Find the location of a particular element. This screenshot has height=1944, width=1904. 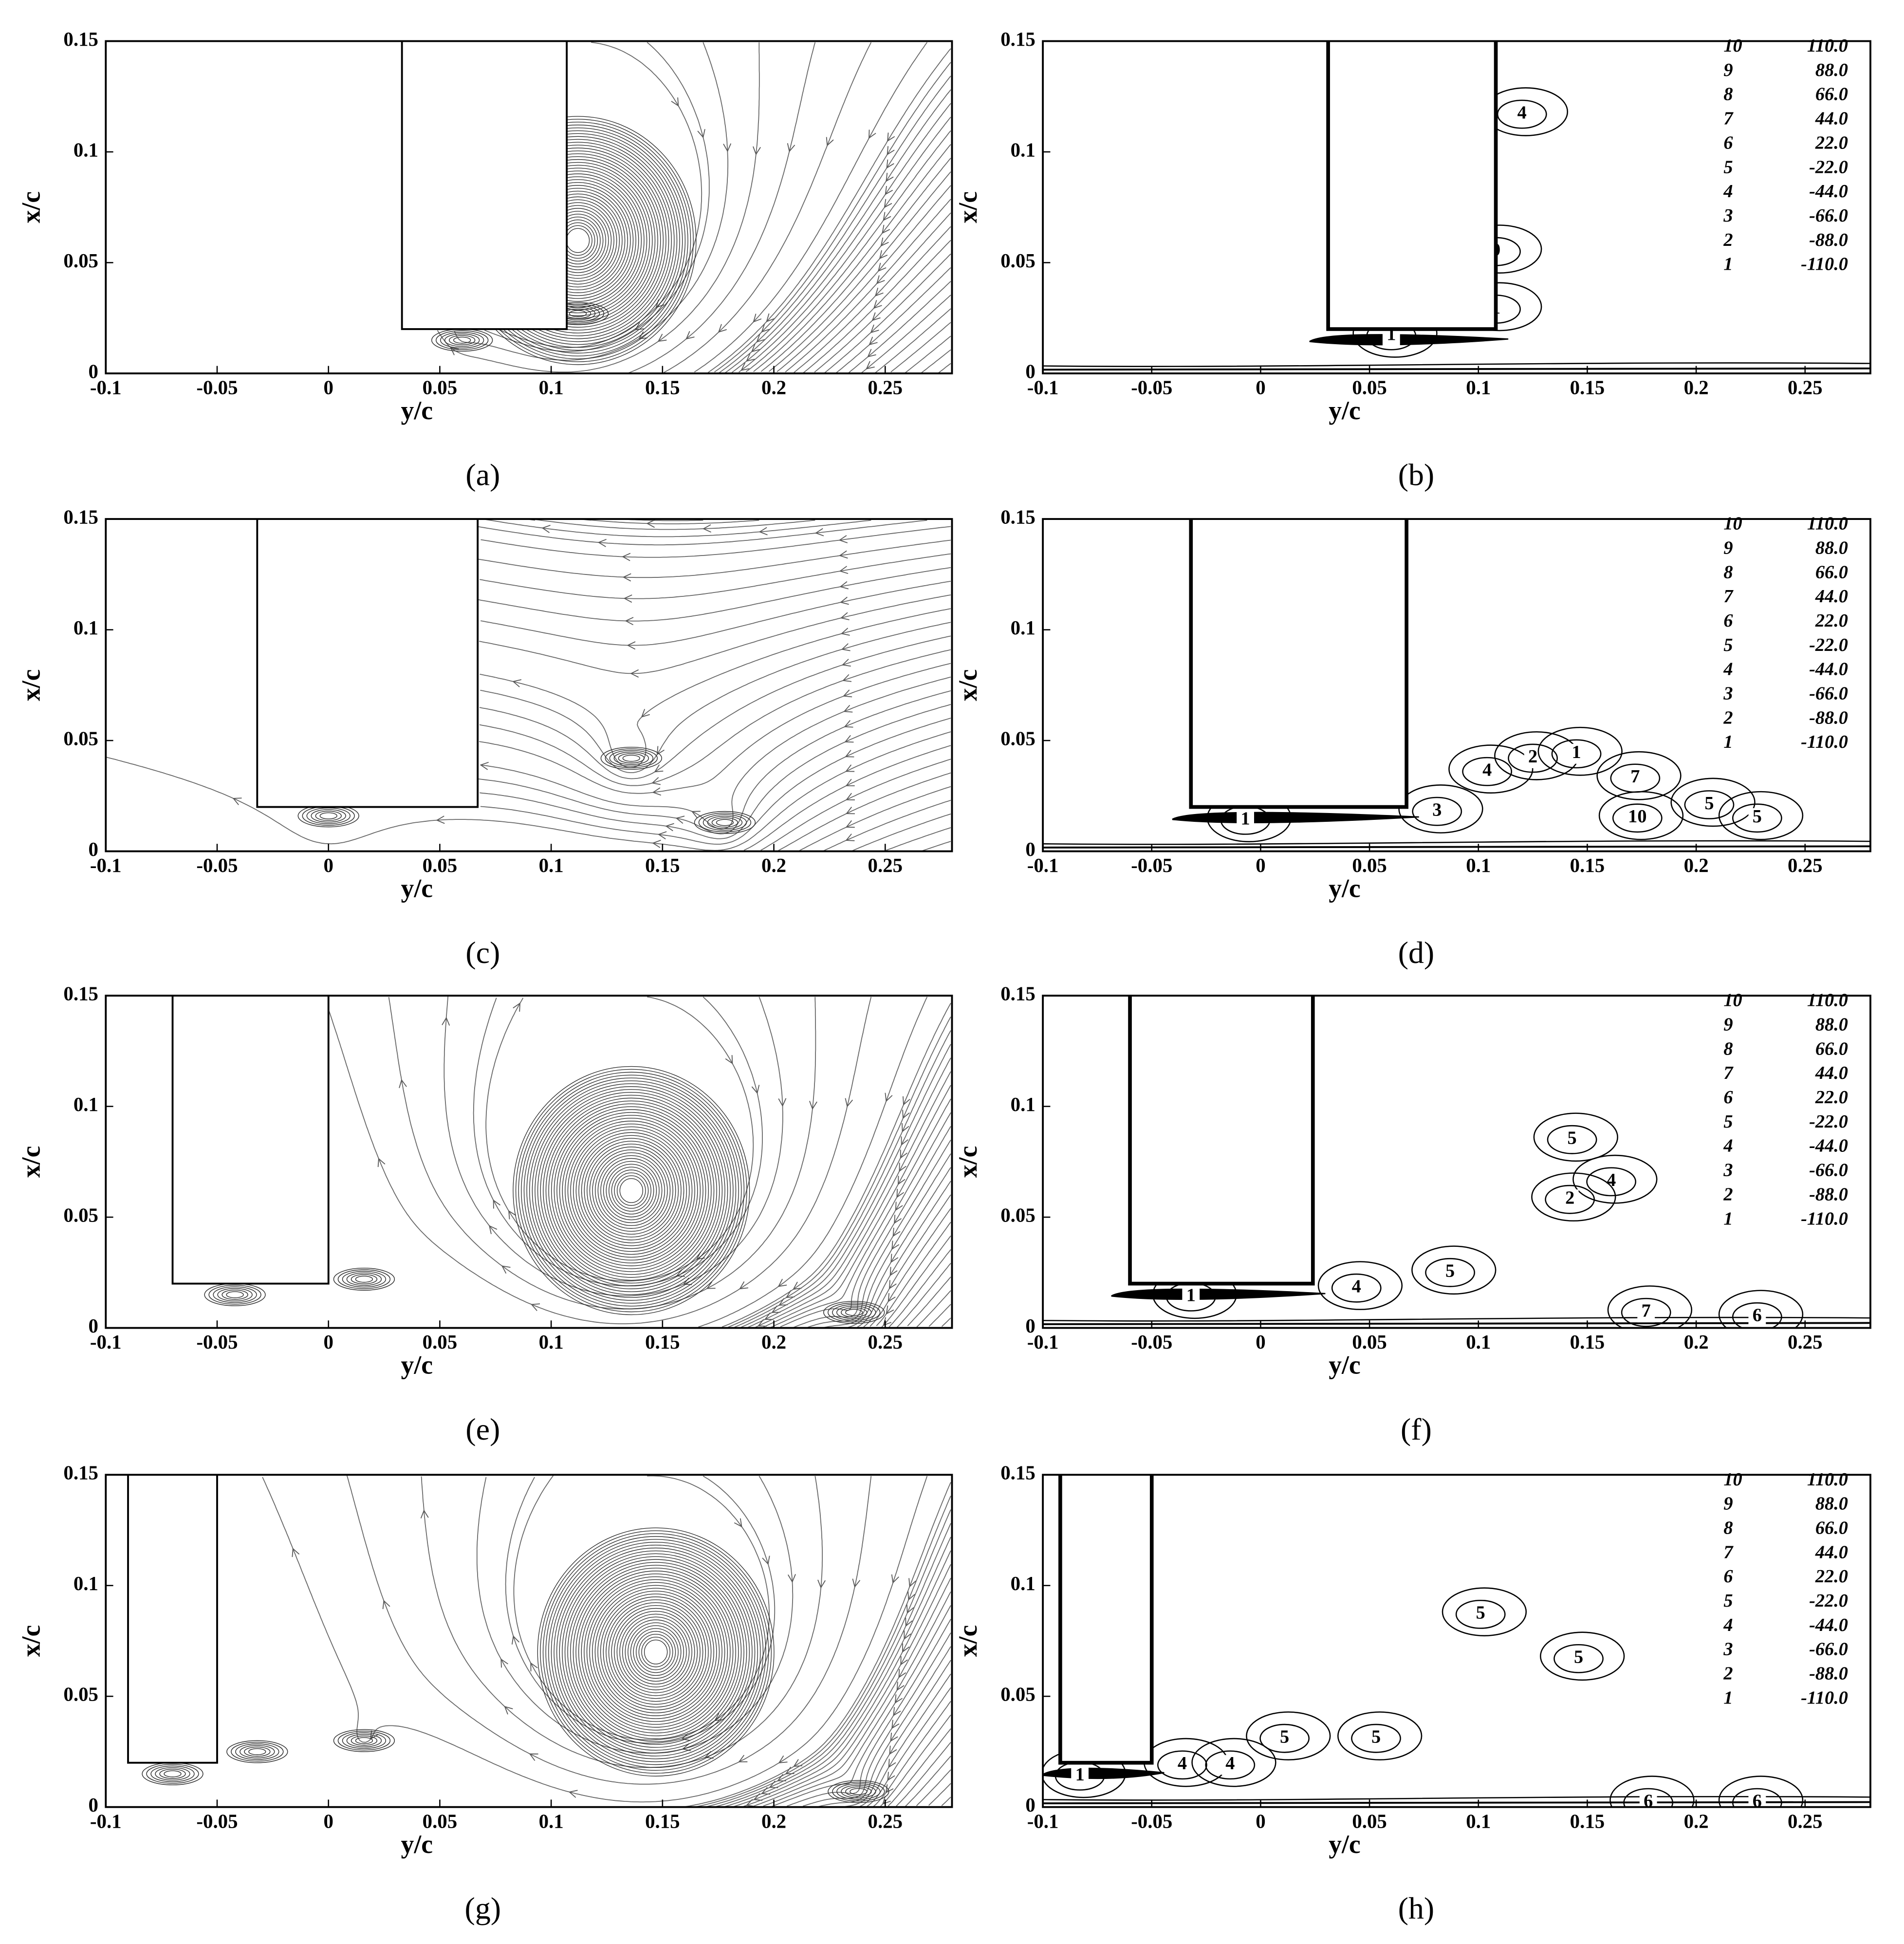

y-axis-label: x/c is located at coordinates (967, 685).